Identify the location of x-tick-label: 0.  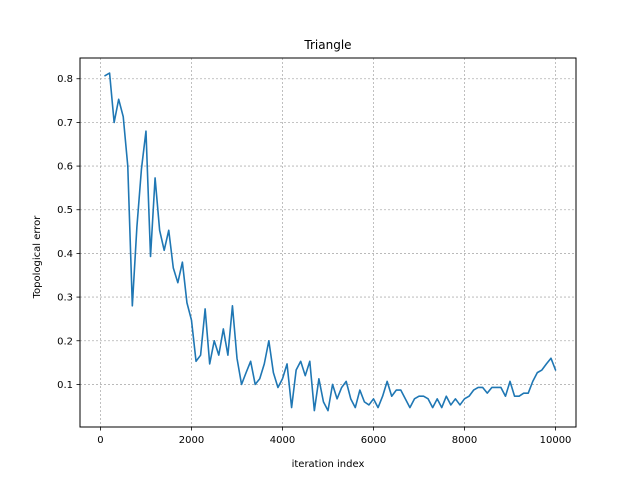
(100, 440).